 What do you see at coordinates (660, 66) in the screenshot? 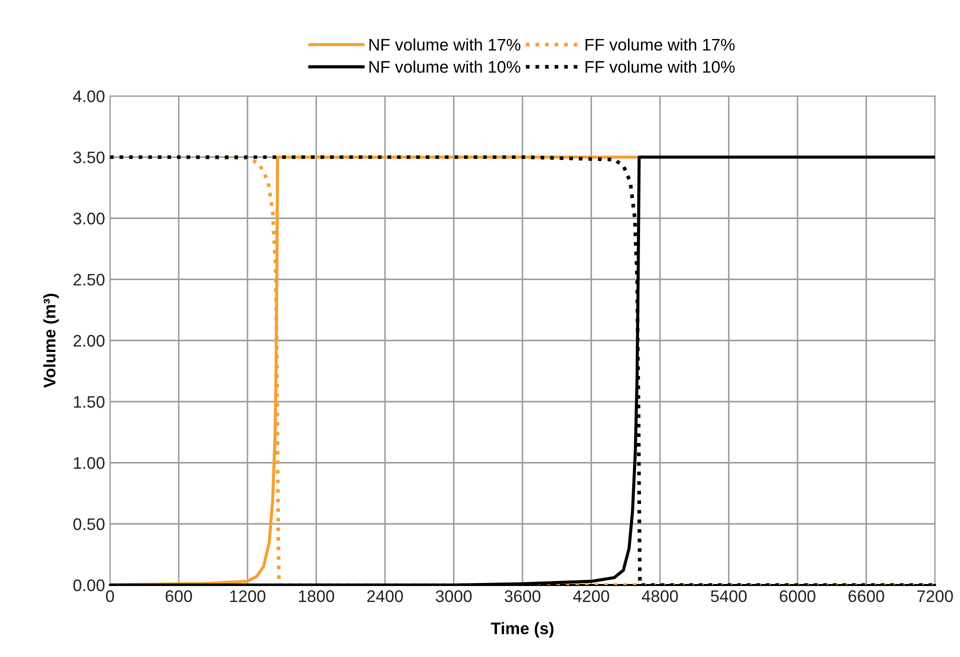
I see `legend-label: FF volume with 10%` at bounding box center [660, 66].